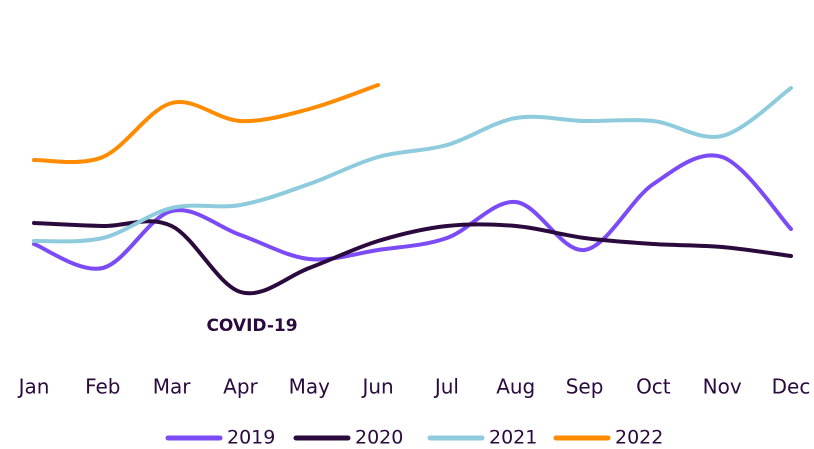 Image resolution: width=814 pixels, height=449 pixels. I want to click on x-tick-label: Sep, so click(585, 387).